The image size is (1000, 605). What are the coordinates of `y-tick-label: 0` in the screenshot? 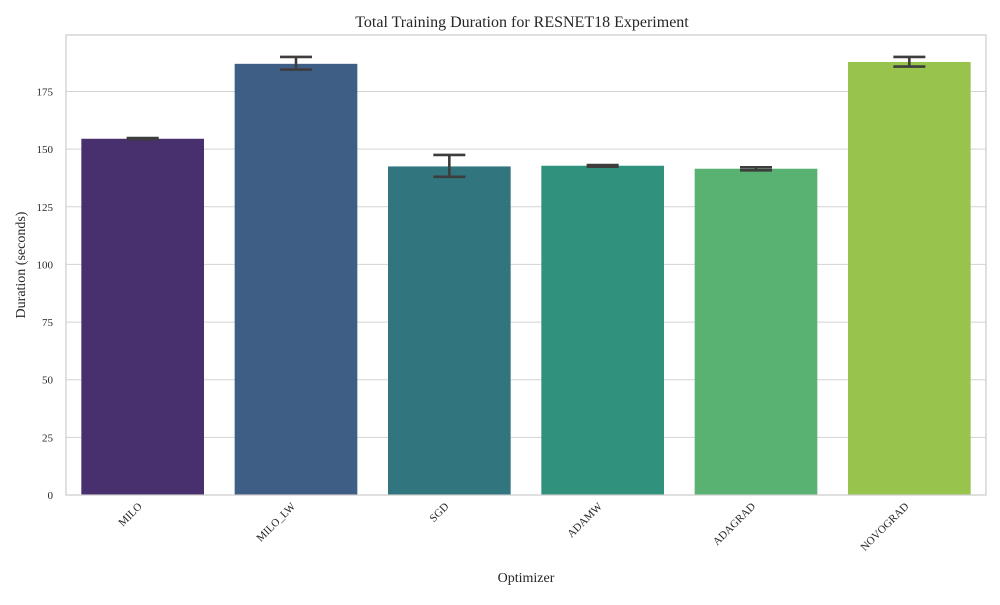 It's located at (51, 496).